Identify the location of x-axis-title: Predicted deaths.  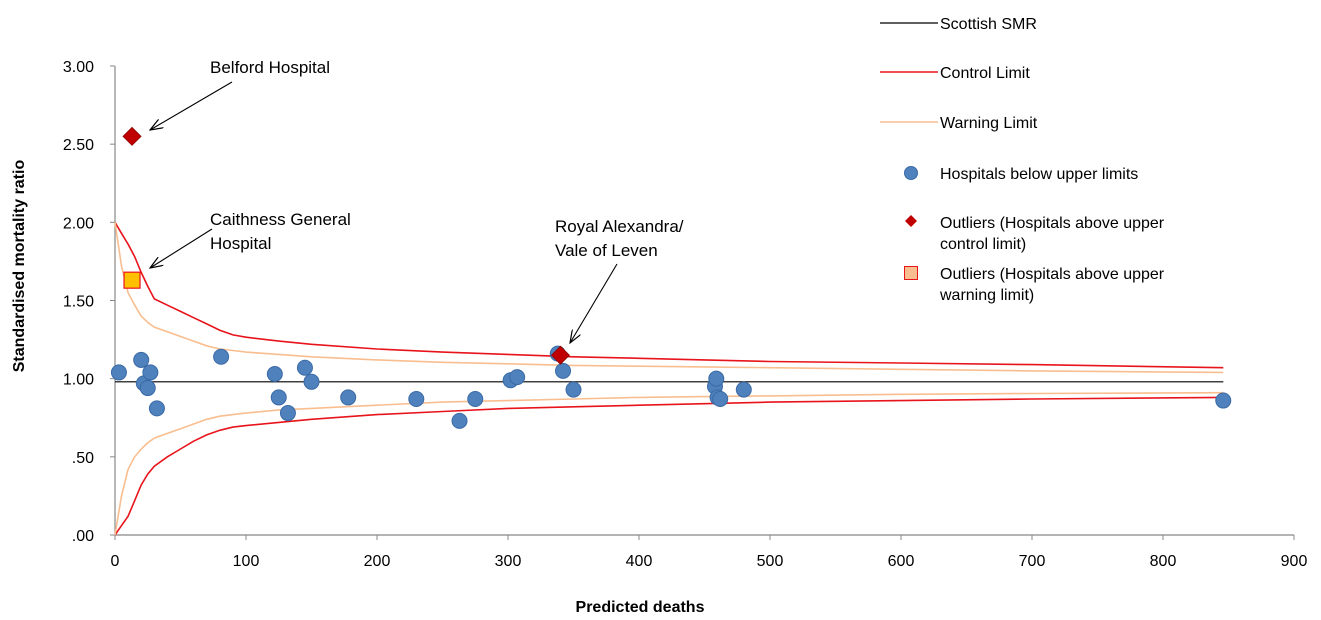
(640, 607).